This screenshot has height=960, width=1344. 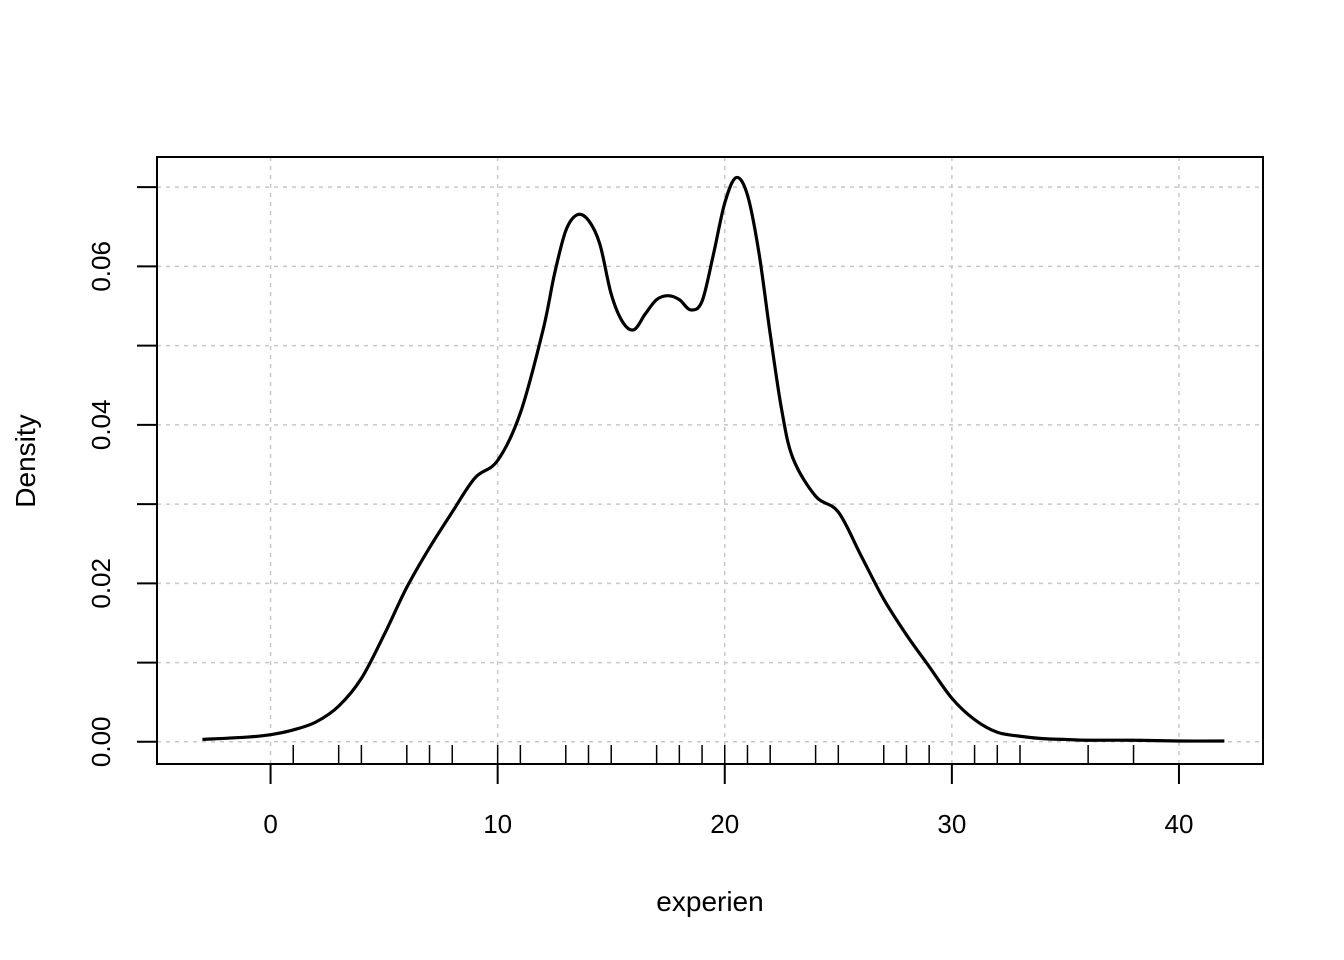 What do you see at coordinates (951, 824) in the screenshot?
I see `x-tick-label: 30` at bounding box center [951, 824].